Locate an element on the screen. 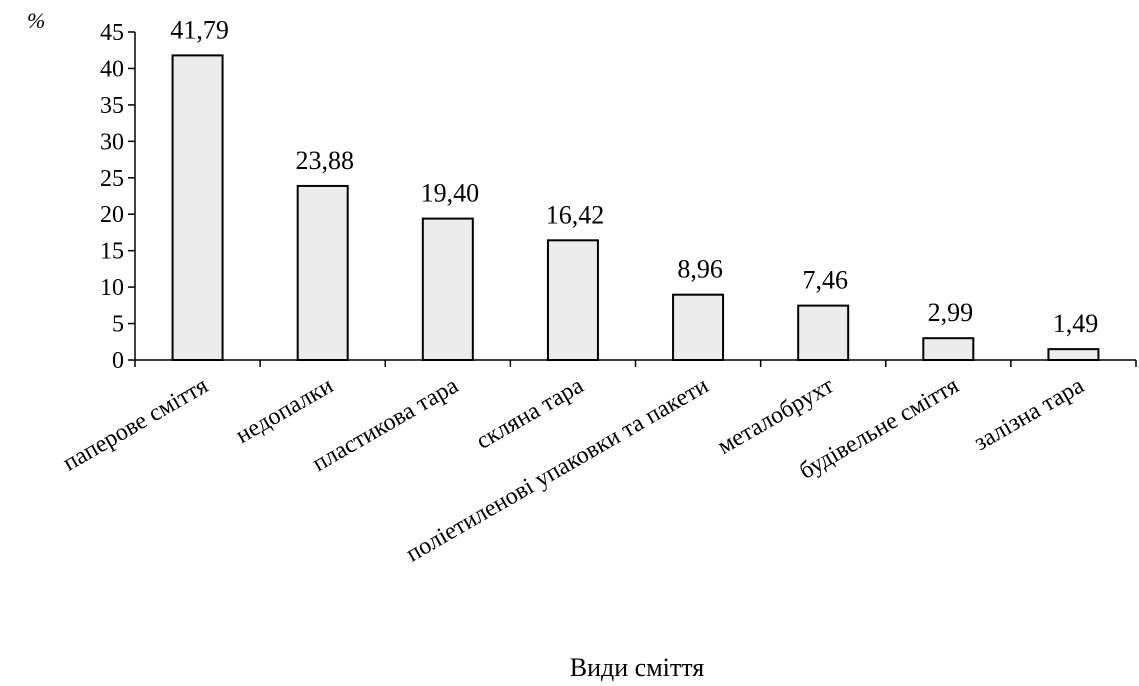  y-tick-label: 0 is located at coordinates (118, 361).